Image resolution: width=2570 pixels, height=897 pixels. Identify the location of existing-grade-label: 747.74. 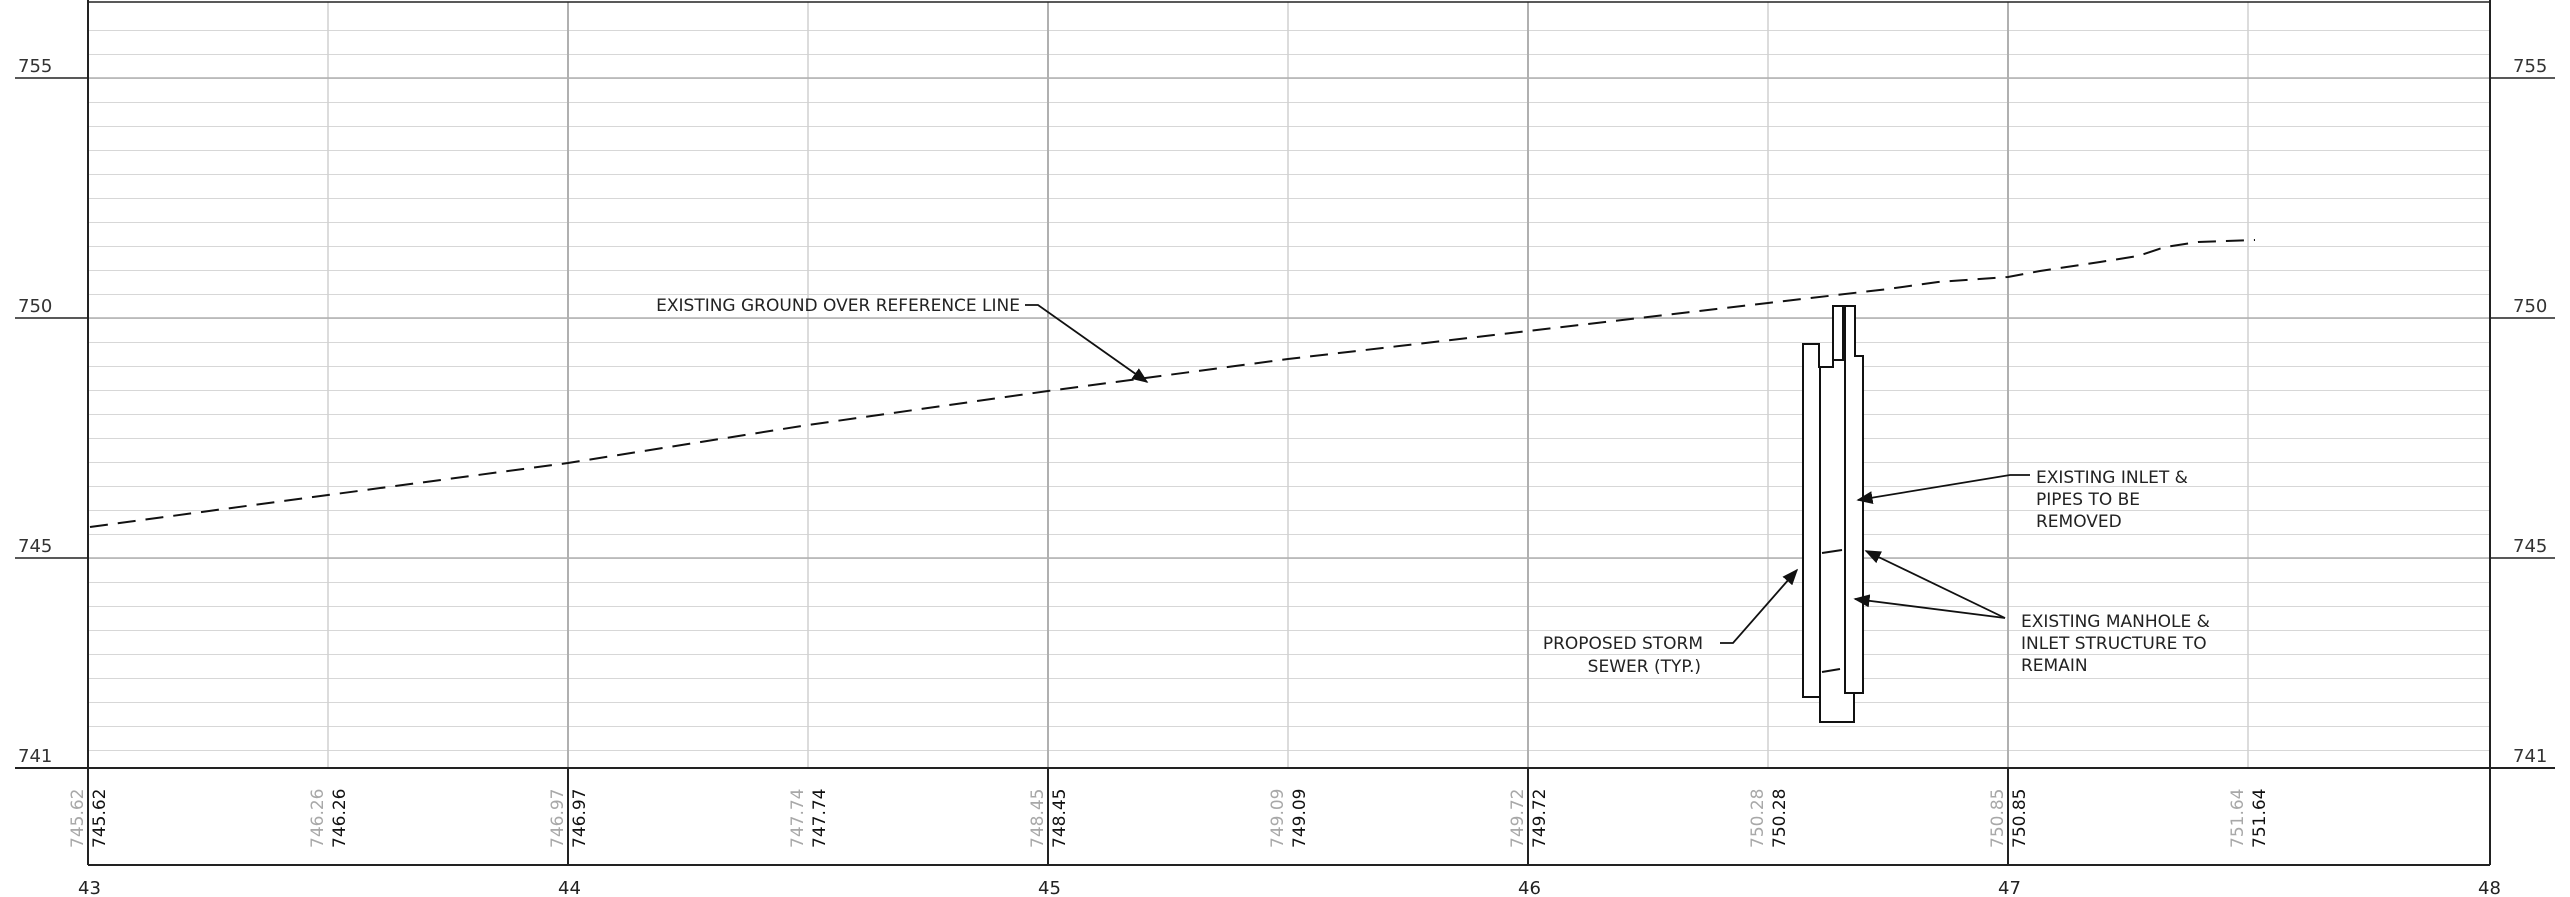
(798, 818).